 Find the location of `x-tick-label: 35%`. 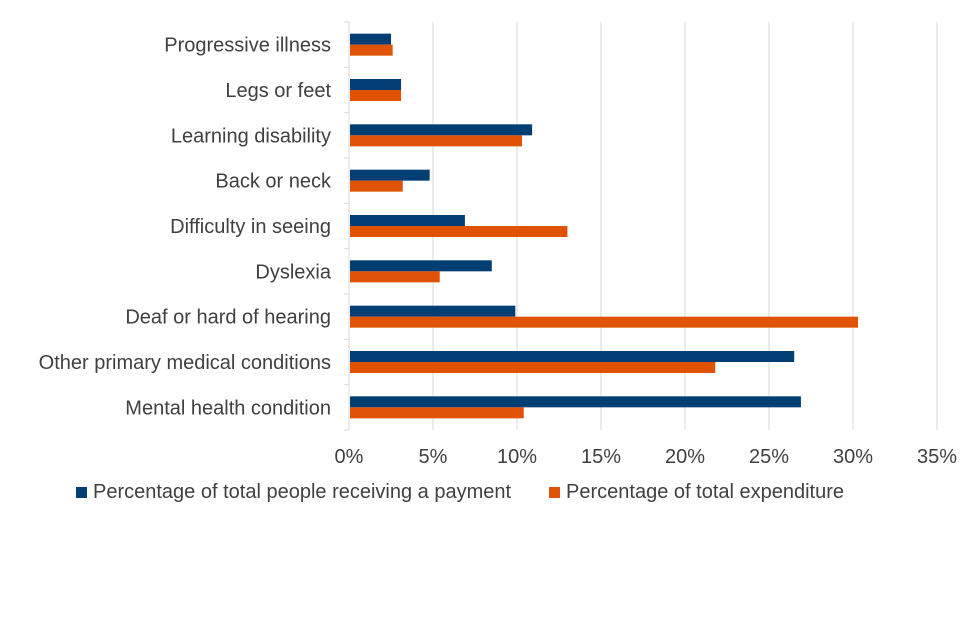

x-tick-label: 35% is located at coordinates (937, 457).